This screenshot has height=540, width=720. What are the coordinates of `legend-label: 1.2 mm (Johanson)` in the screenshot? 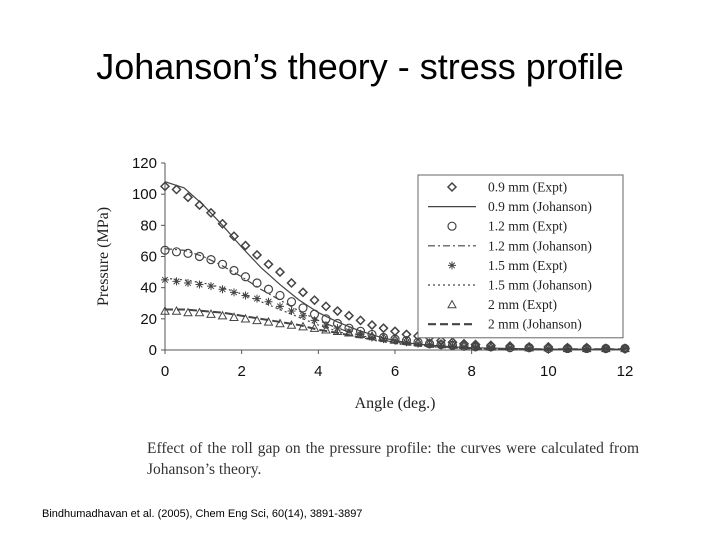 It's located at (540, 245).